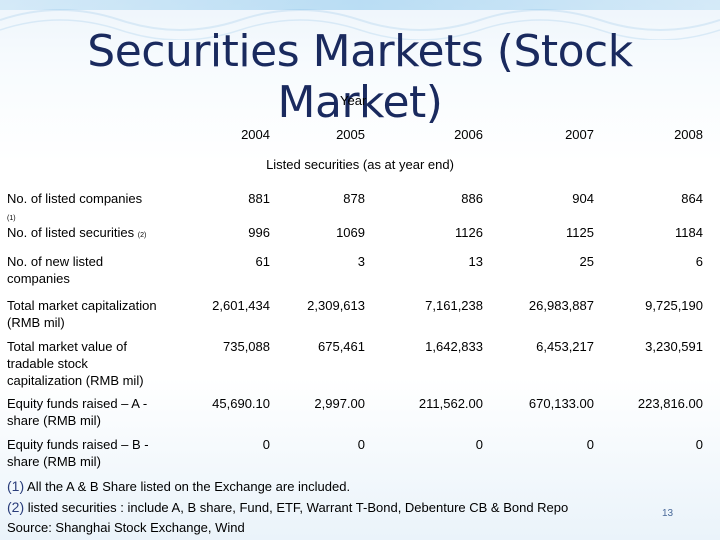 This screenshot has height=540, width=720. Describe the element at coordinates (262, 261) in the screenshot. I see `cell-value: 61` at that location.